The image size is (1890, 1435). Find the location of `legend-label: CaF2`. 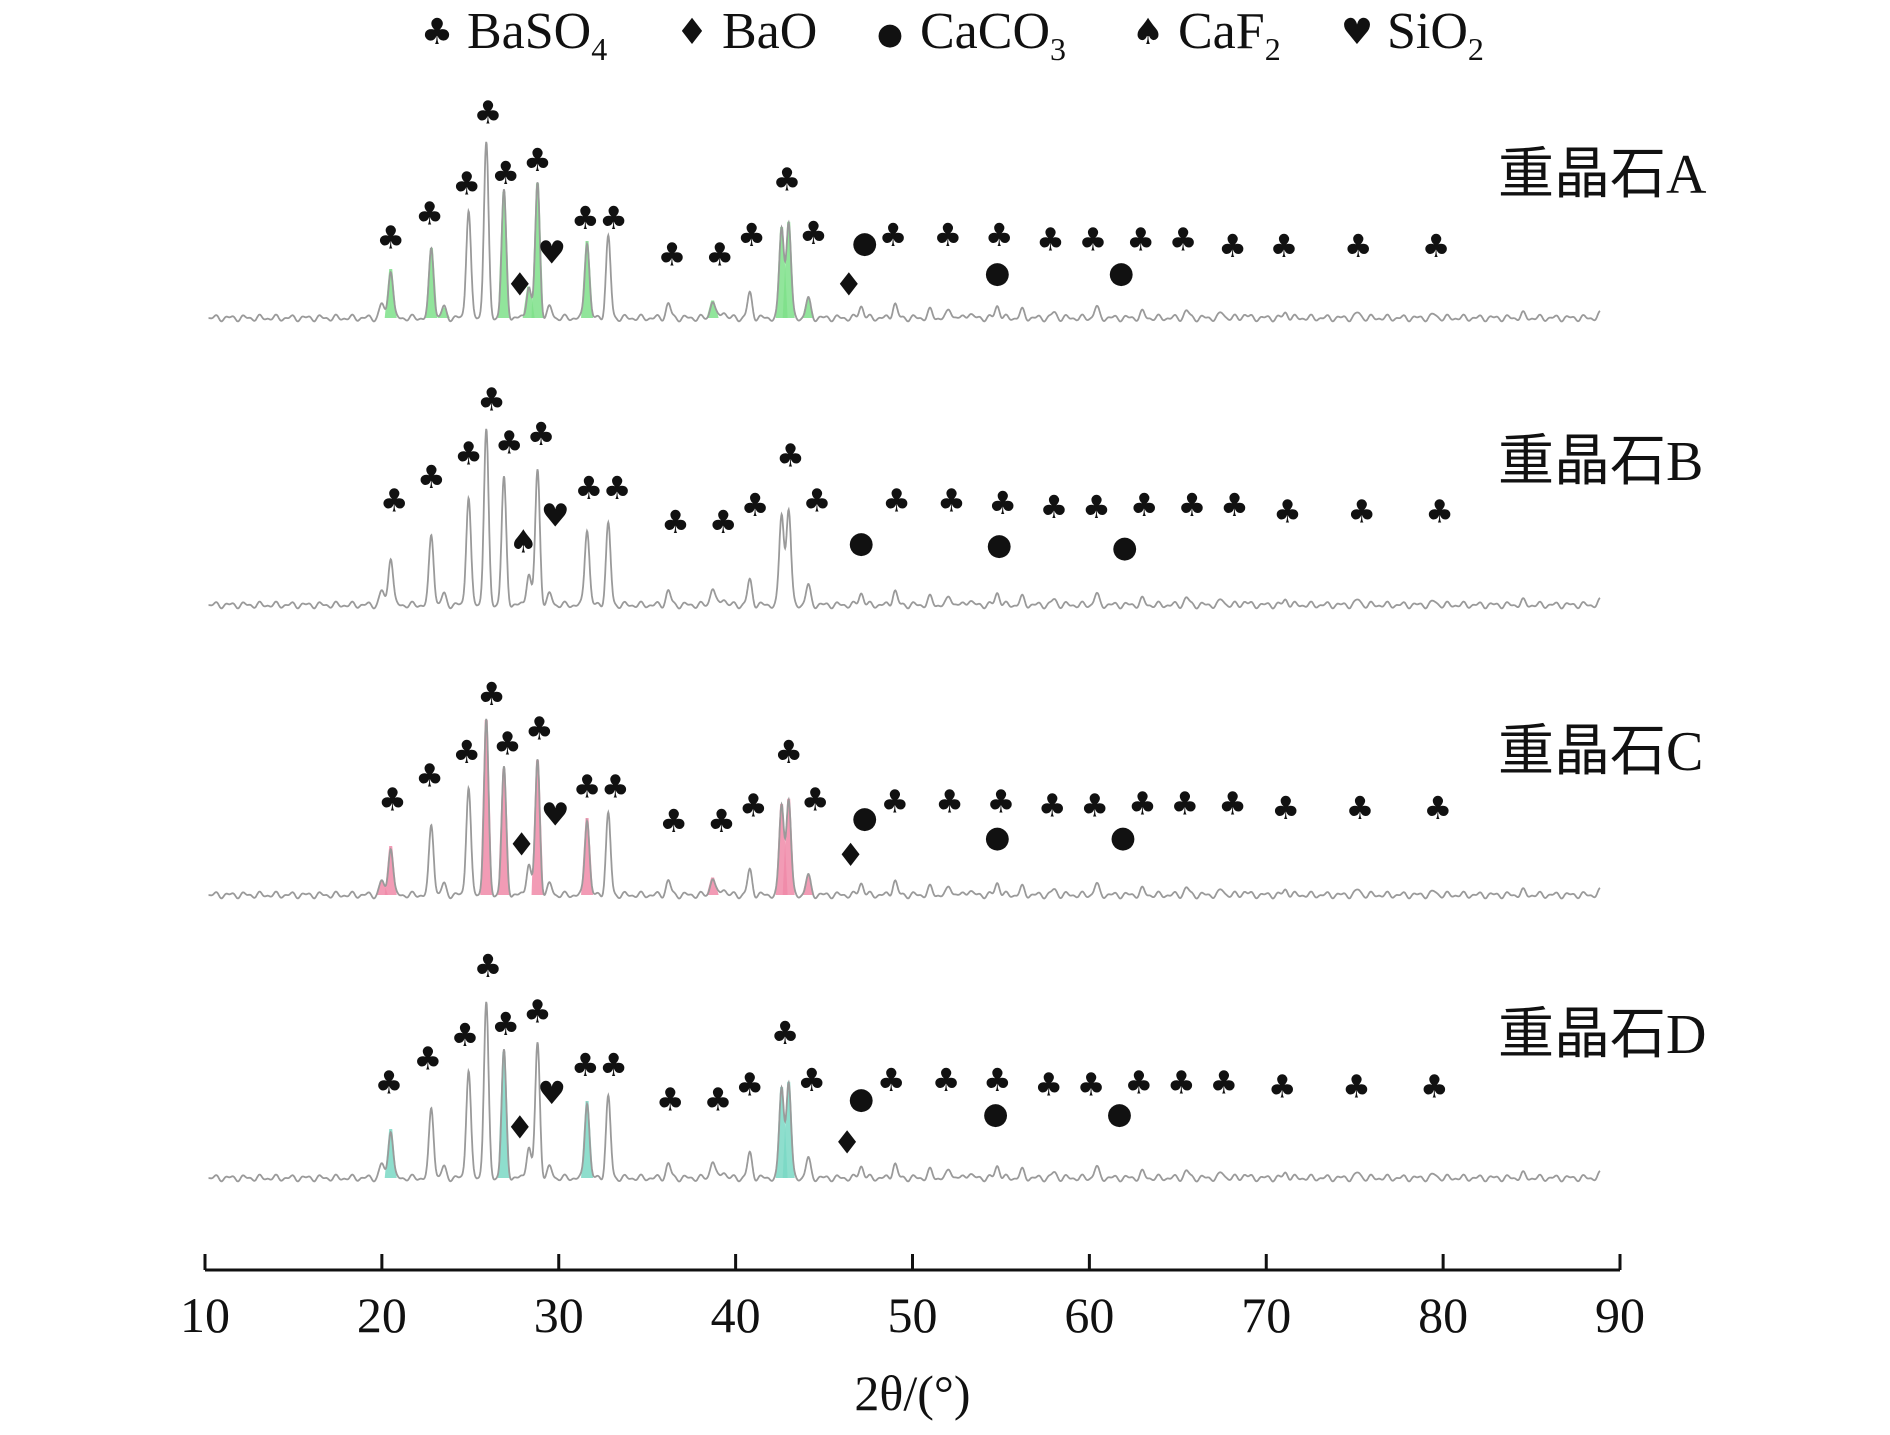

legend-label: CaF2 is located at coordinates (1229, 35).